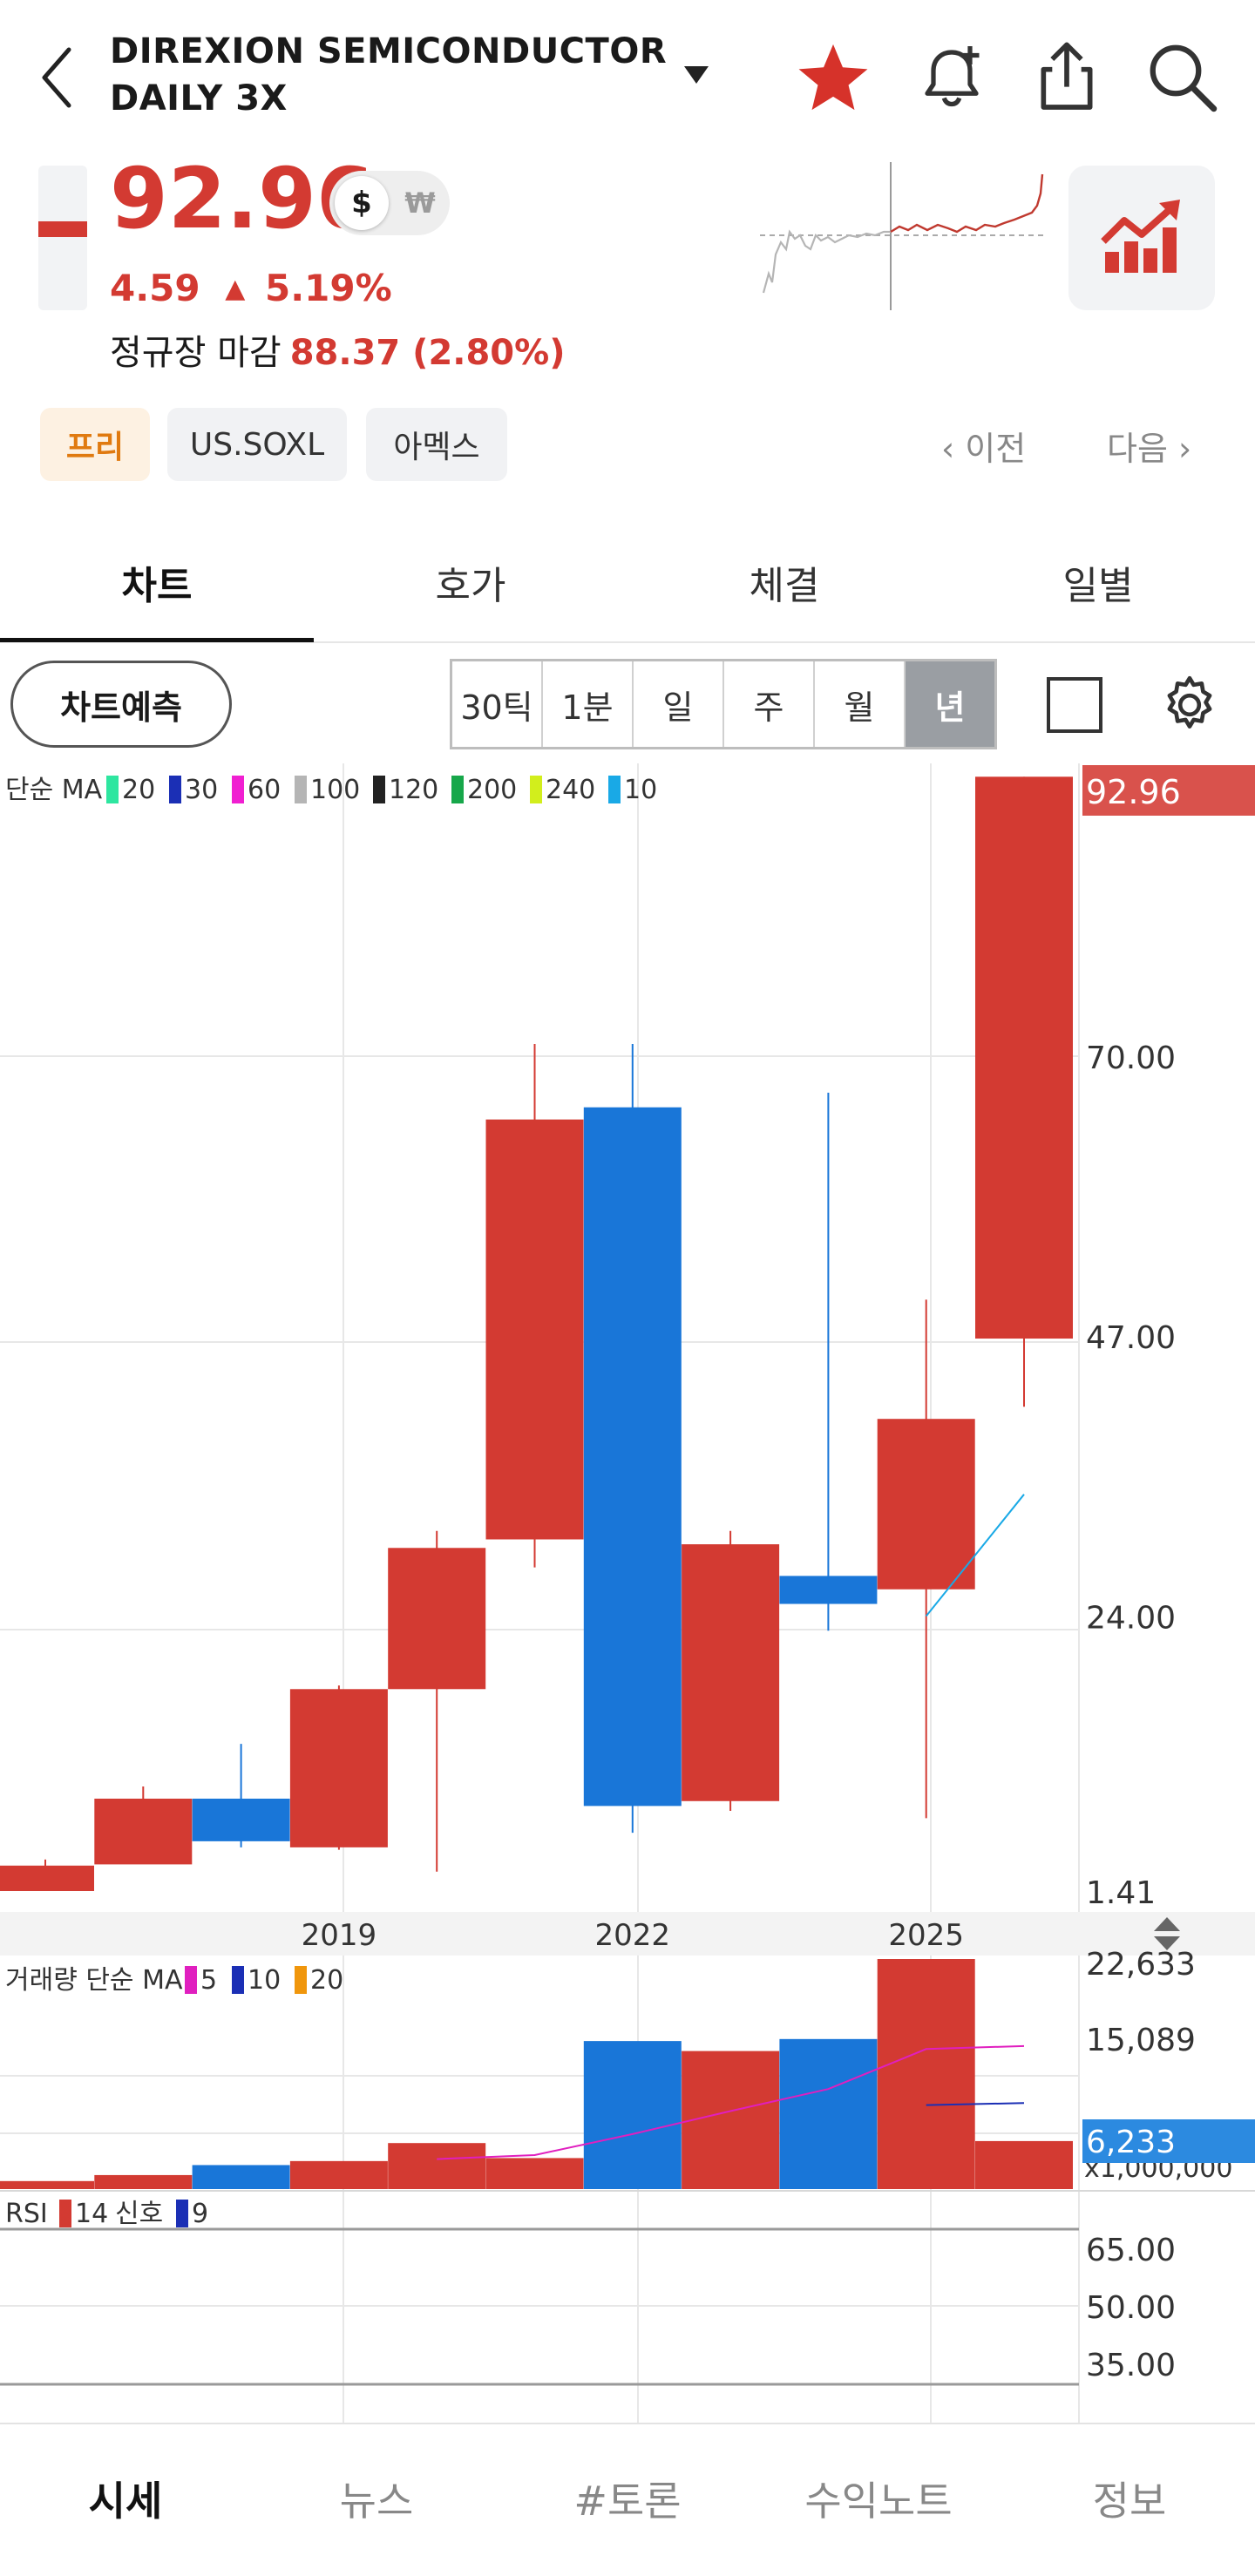  What do you see at coordinates (437, 2166) in the screenshot?
I see `volume-bar-2020` at bounding box center [437, 2166].